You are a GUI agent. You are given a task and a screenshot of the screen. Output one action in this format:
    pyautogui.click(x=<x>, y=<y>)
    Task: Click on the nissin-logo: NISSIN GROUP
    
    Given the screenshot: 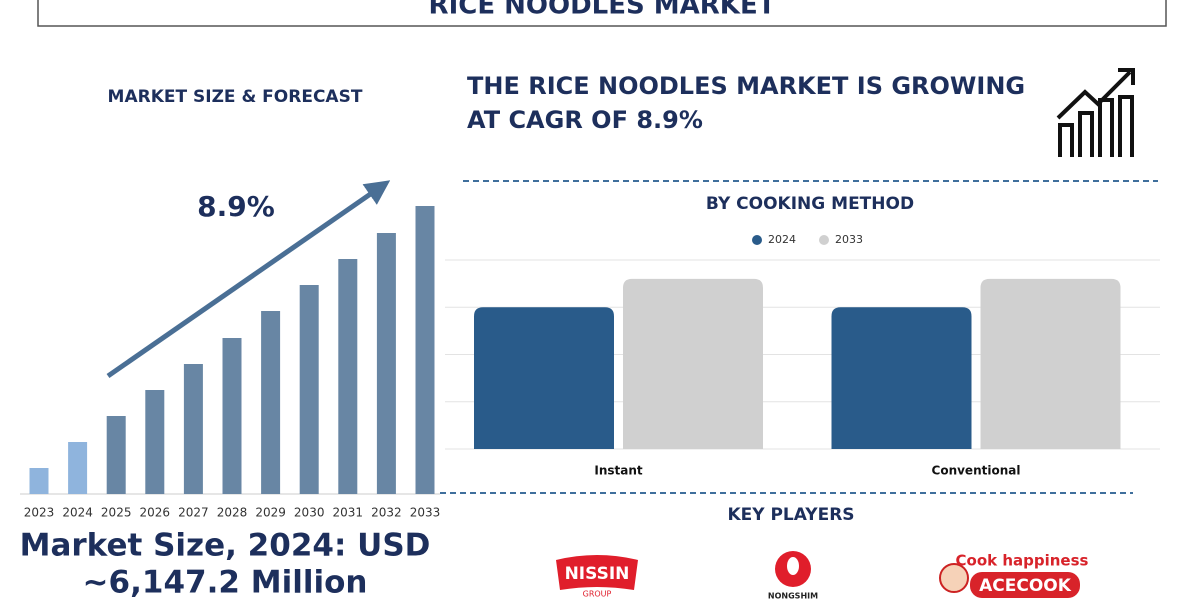 What is the action you would take?
    pyautogui.click(x=597, y=577)
    